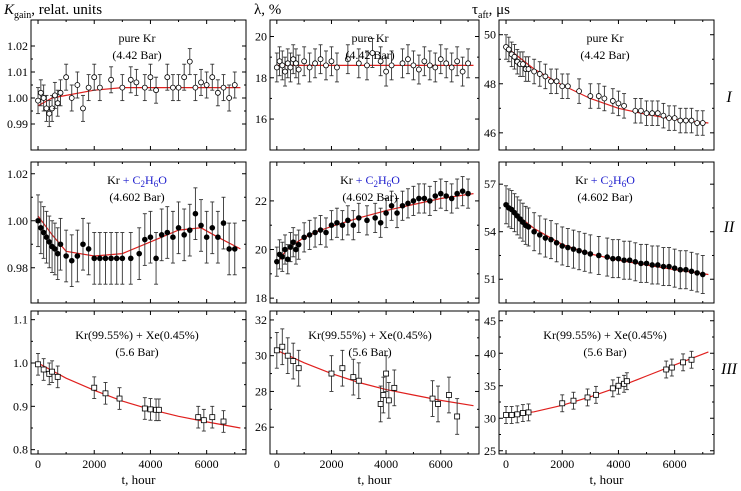 This screenshot has width=741, height=491. I want to click on y-tick-label: 0.8, so click(20, 450).